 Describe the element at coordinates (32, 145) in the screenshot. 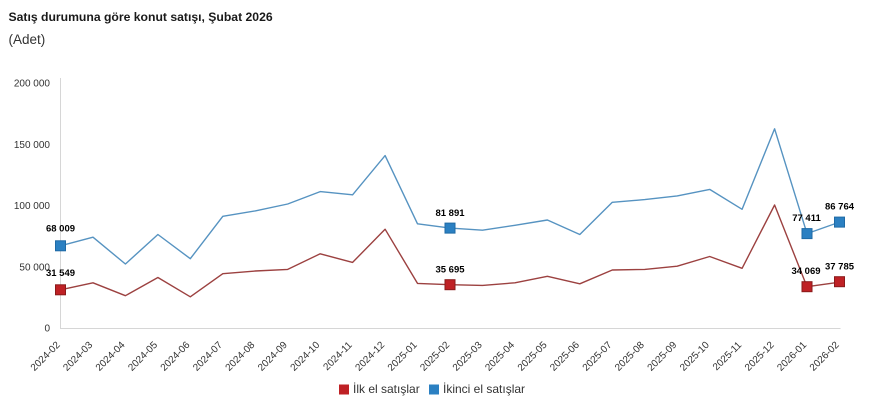

I see `svg-text: 150 000` at that location.